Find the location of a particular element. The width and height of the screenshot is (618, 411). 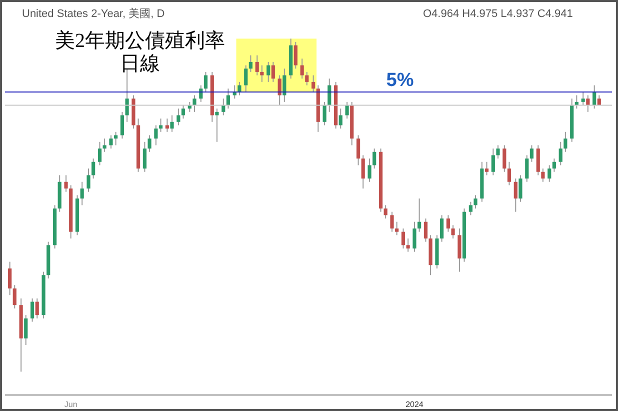

chart-title: 美2年期公債殖利率 is located at coordinates (140, 40).